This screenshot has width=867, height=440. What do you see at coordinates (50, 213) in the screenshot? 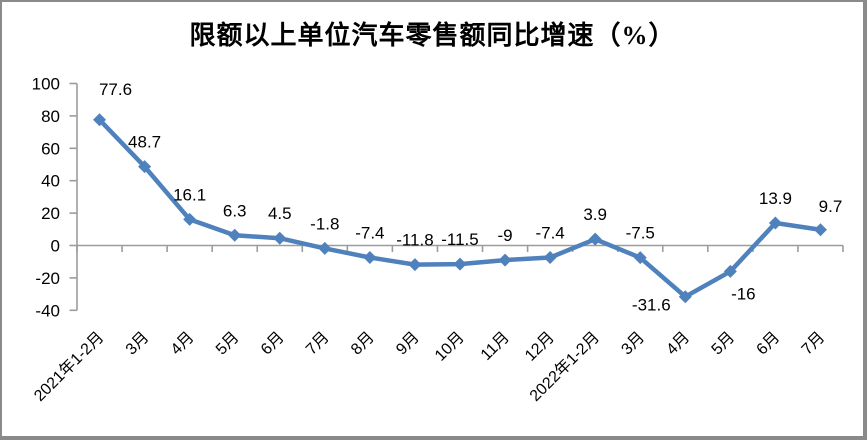
I see `y-axis-tick-label: 20` at bounding box center [50, 213].